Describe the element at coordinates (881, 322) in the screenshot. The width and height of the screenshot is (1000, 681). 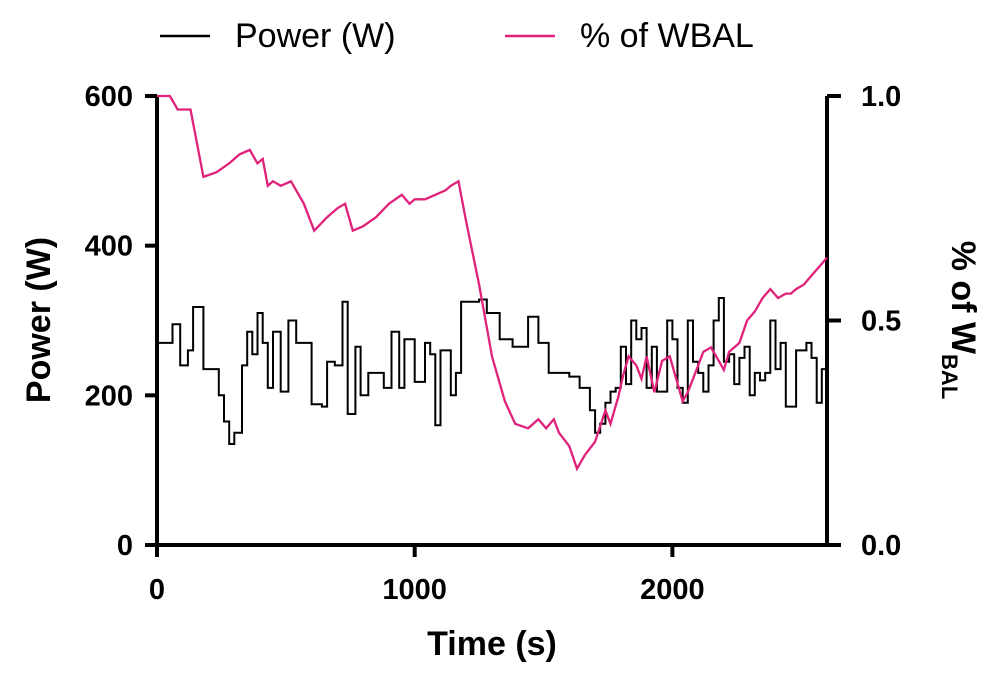
I see `right-y-tick-label: 0.5` at that location.